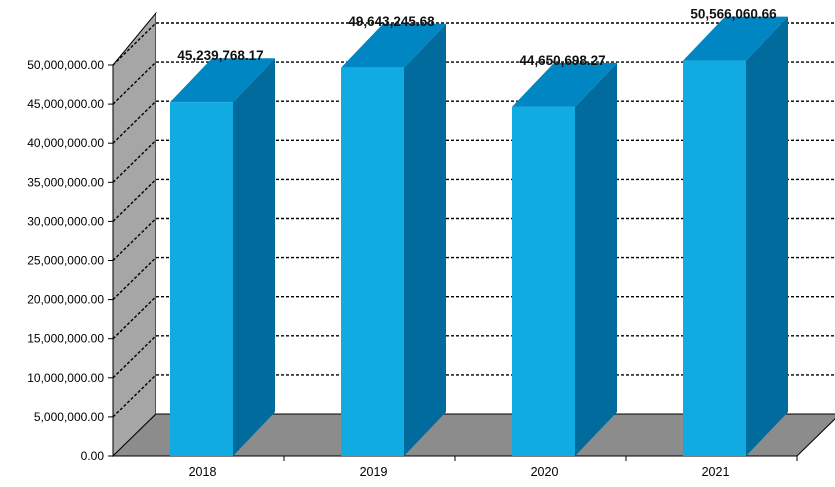 This screenshot has height=487, width=835. I want to click on bar-2019, so click(393, 239).